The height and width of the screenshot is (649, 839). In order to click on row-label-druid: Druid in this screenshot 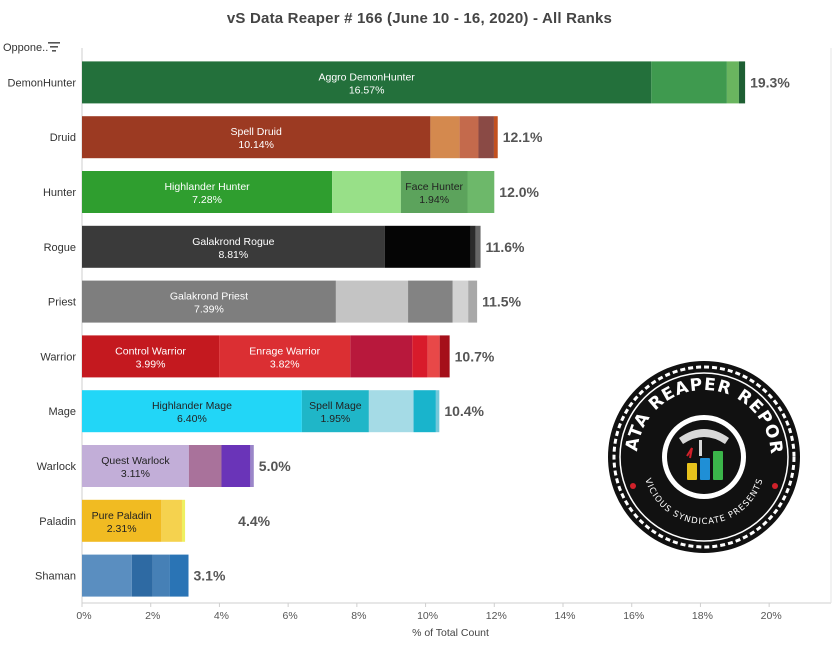, I will do `click(63, 138)`.